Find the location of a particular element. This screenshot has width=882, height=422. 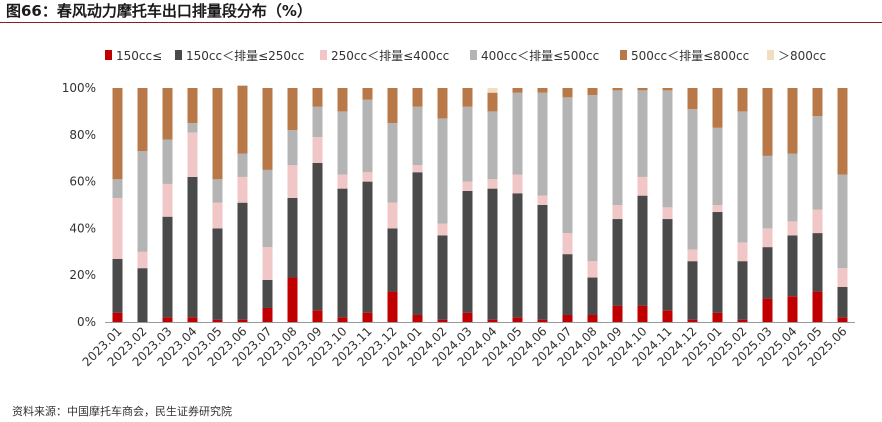

legend-item: 500cc＜排量≤800cc is located at coordinates (684, 56).